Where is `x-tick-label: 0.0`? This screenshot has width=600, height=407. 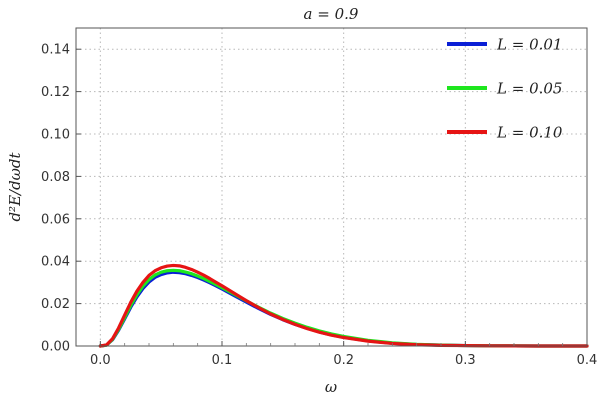
x-tick-label: 0.0 is located at coordinates (100, 360).